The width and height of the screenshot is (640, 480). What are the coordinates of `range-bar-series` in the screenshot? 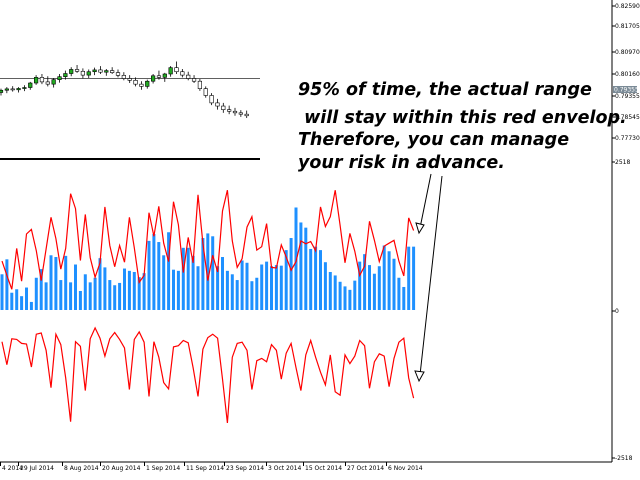 It's located at (208, 258).